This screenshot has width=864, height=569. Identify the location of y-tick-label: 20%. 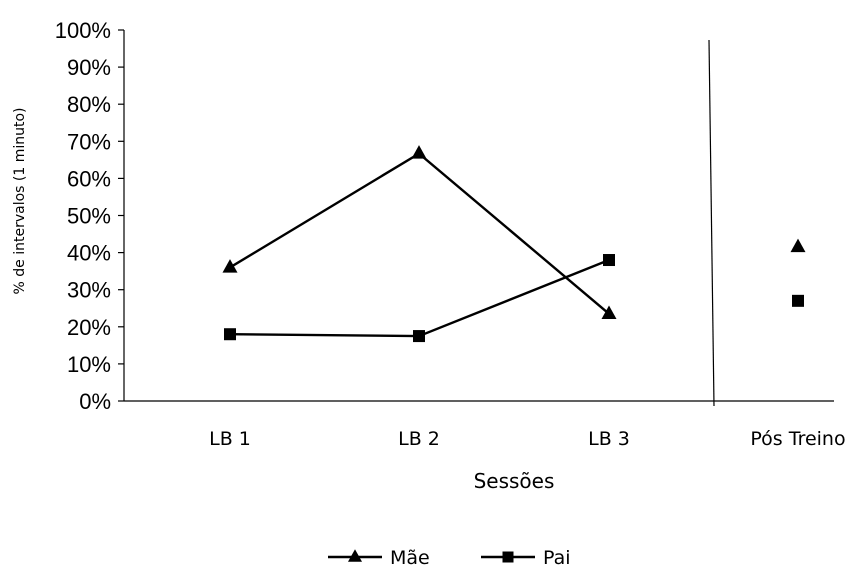
(89, 327).